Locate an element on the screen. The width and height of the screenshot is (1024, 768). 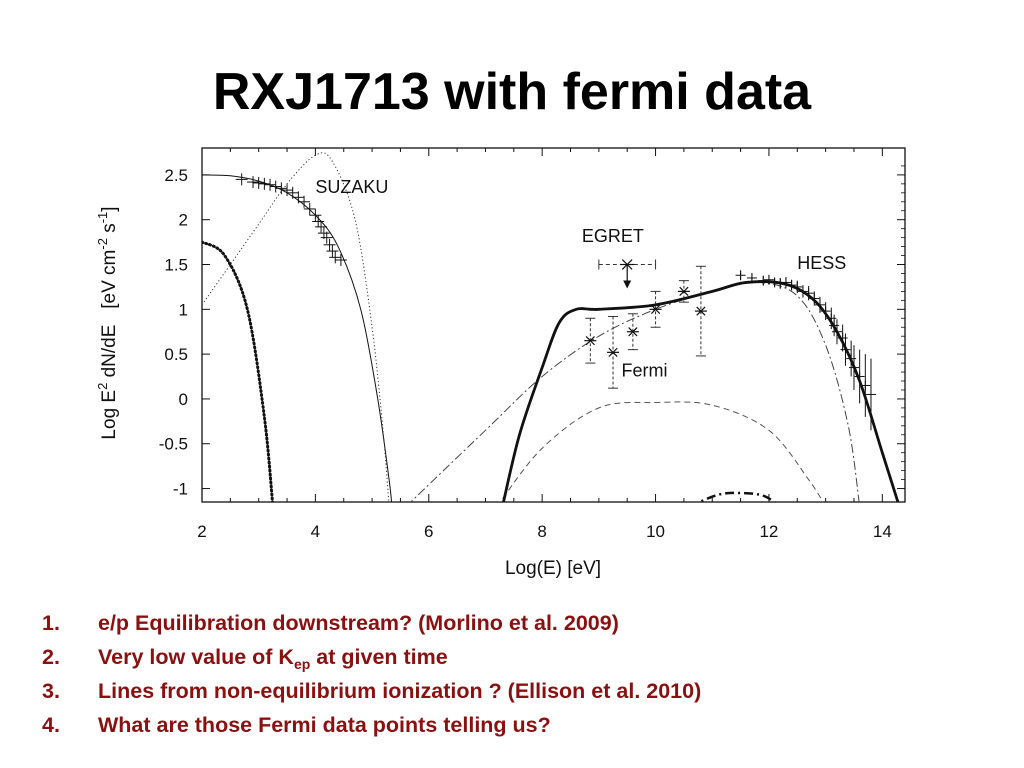
slide-title: RXJ1713 with fermi data is located at coordinates (512, 92).